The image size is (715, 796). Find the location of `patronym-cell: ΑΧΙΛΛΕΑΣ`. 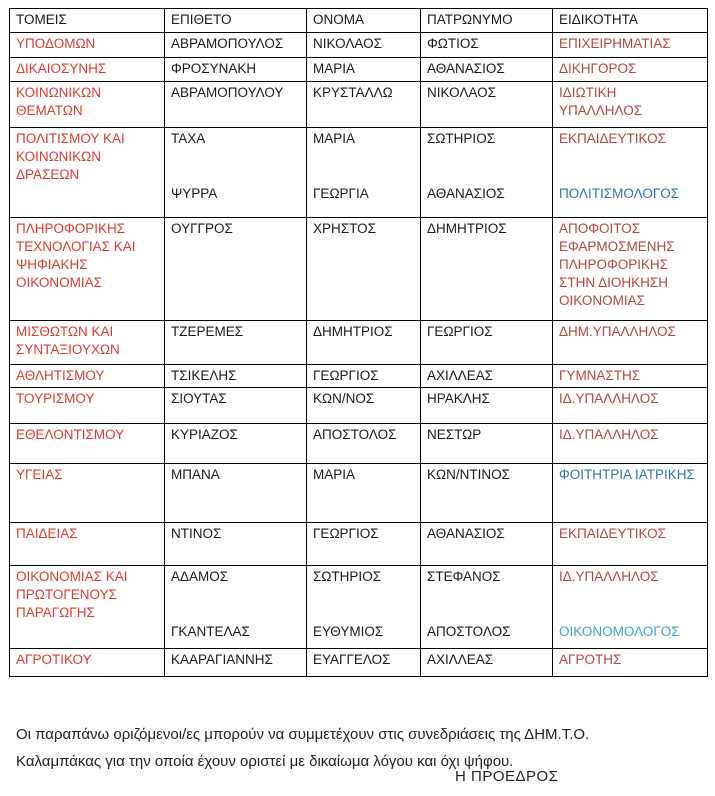

patronym-cell: ΑΧΙΛΛΕΑΣ is located at coordinates (486, 376).